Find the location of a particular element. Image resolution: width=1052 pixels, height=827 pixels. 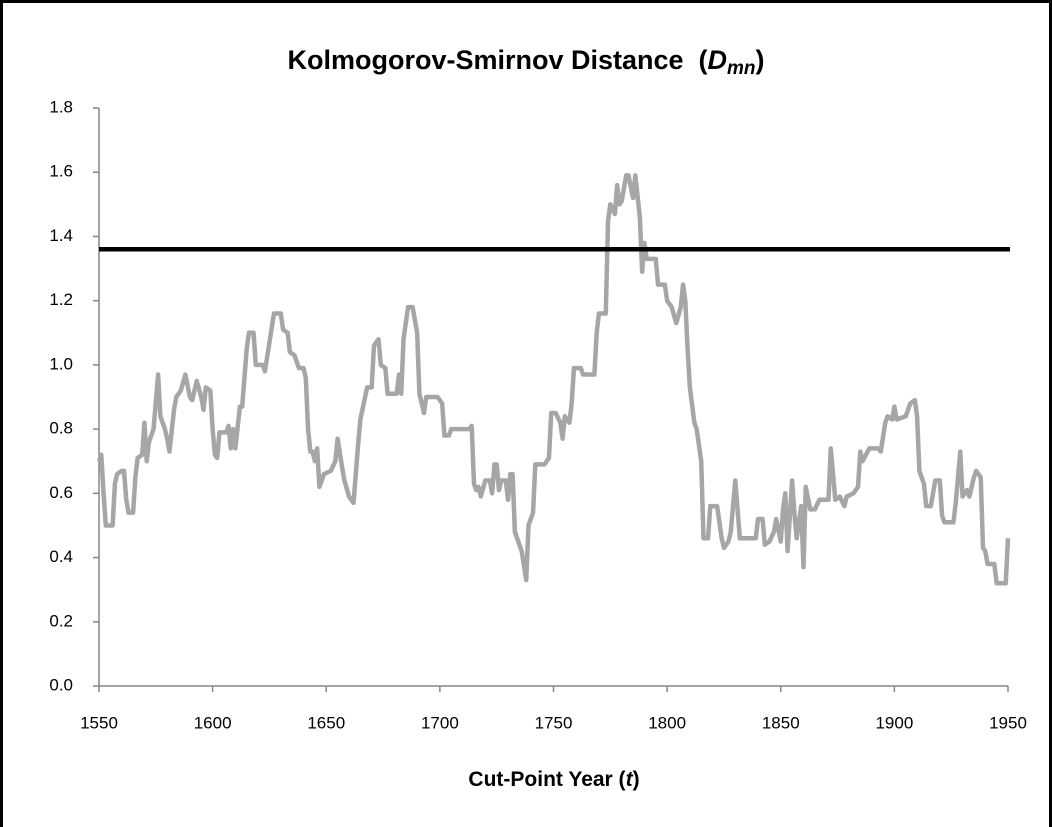

y-tick-label: 1.6 is located at coordinates (61, 171).